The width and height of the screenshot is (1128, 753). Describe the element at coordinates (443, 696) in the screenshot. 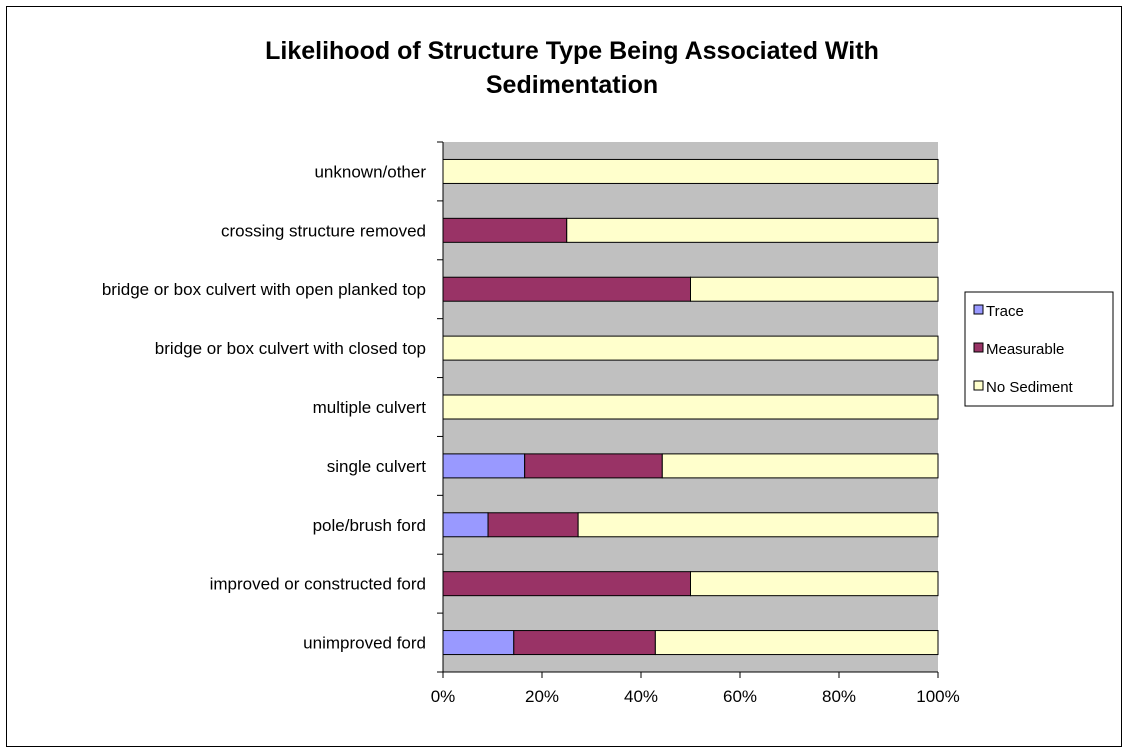

I see `x-tick-label-0: 0%` at that location.